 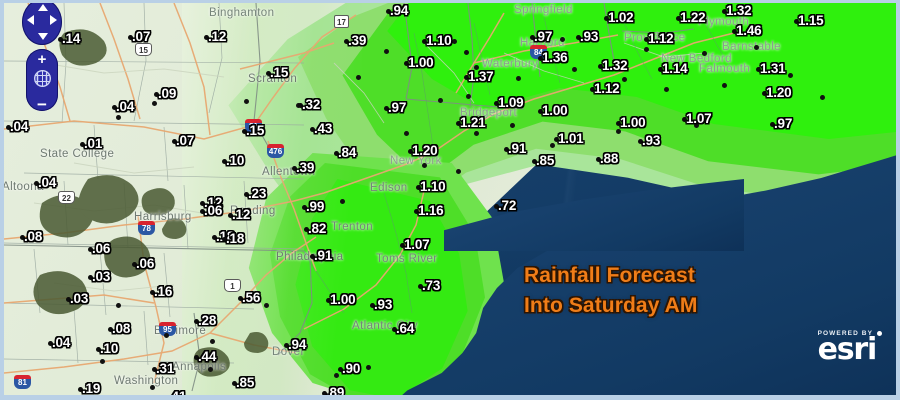 I want to click on precip-value-text: .08, so click(x=121, y=328).